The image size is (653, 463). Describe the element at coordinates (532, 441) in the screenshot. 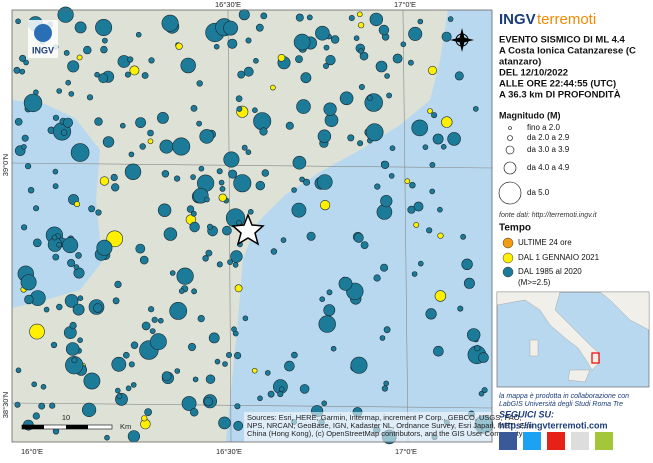

I see `twitter-icon` at that location.